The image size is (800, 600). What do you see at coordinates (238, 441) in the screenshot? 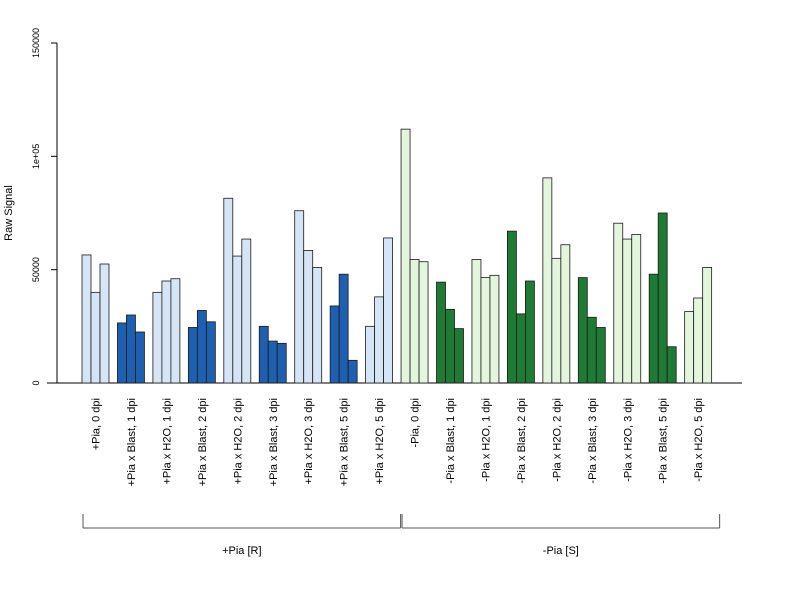
I see `category-label: +Pia x H2O, 2 dpi` at bounding box center [238, 441].